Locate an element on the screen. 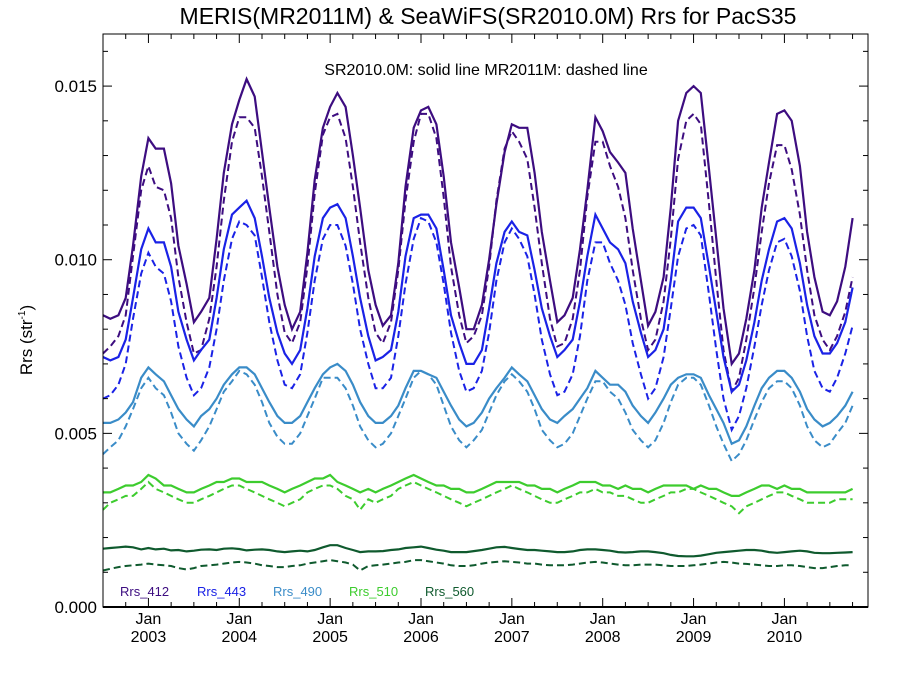 This screenshot has height=675, width=900. x-tick-label-year: 2003 is located at coordinates (149, 637).